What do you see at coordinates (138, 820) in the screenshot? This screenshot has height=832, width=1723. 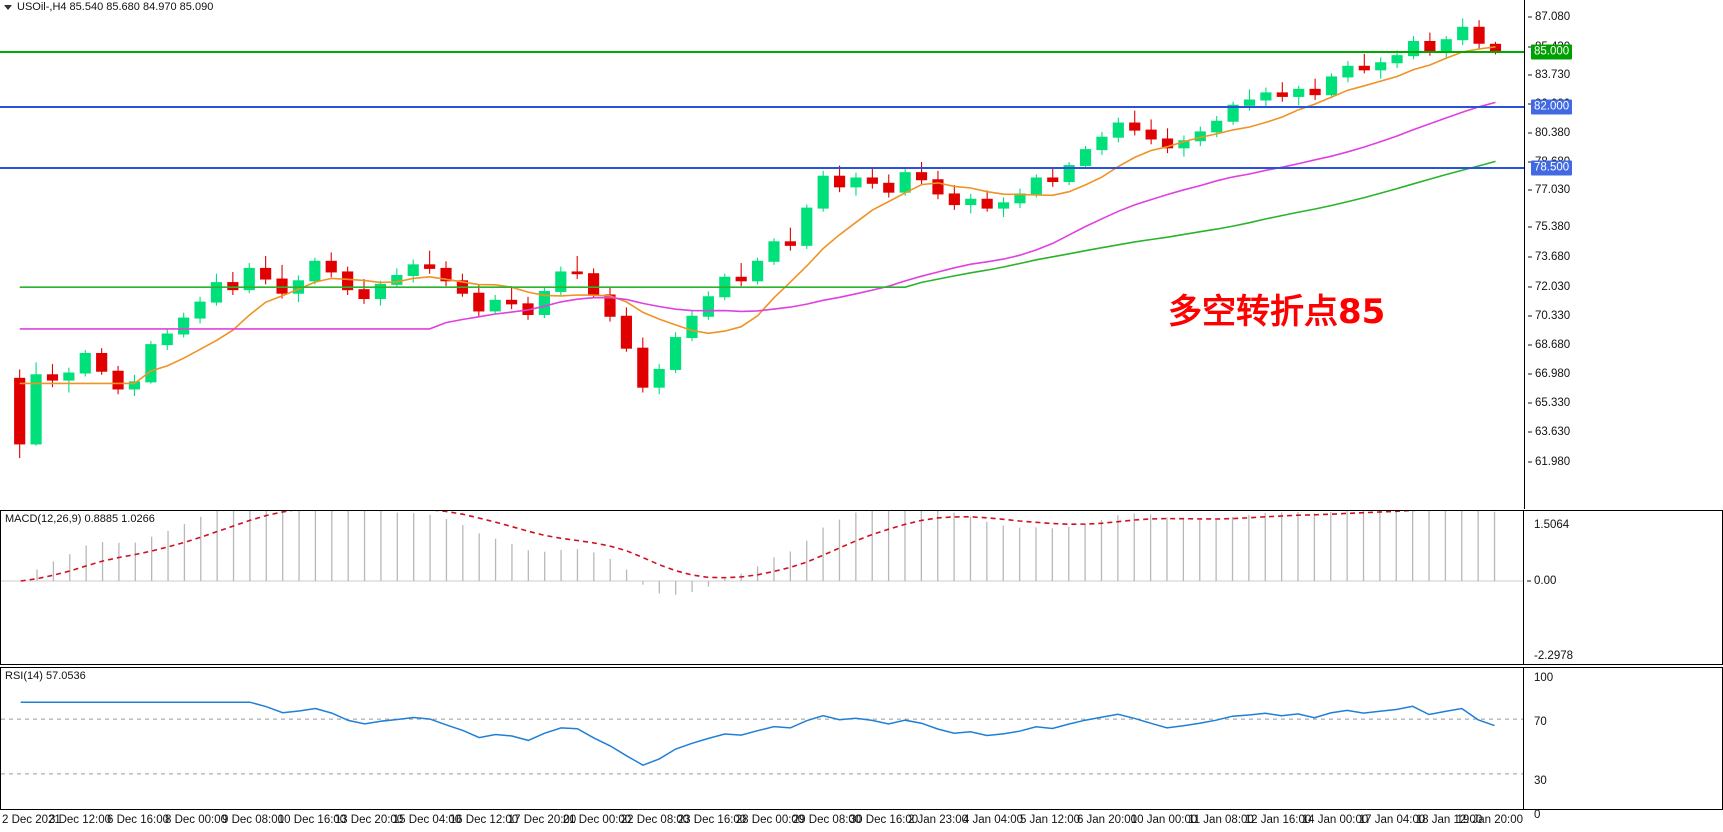 I see `time-axis-label: 6 Dec 16:00` at bounding box center [138, 820].